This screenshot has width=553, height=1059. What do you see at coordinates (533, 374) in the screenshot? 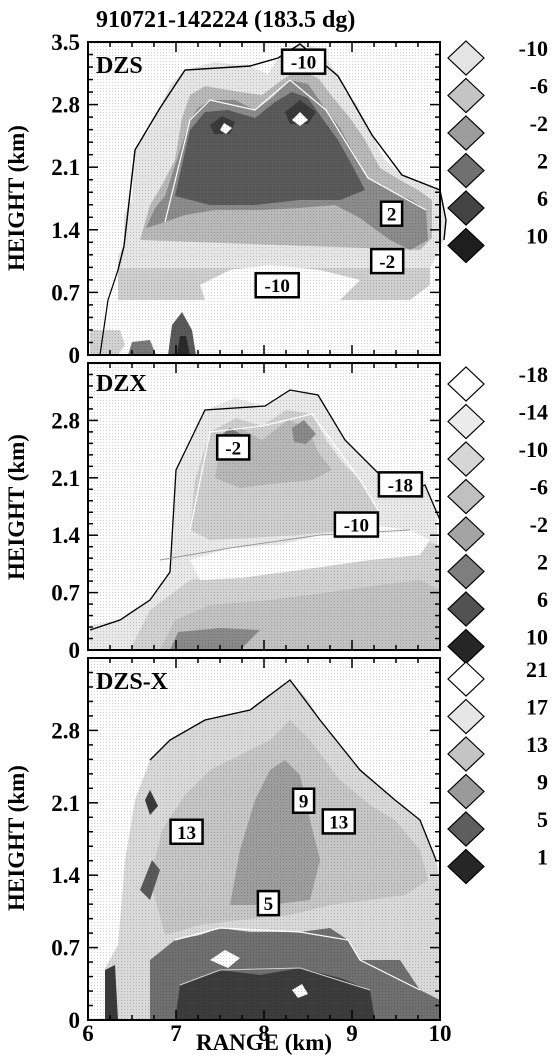
I see `legend-label: -18` at bounding box center [533, 374].